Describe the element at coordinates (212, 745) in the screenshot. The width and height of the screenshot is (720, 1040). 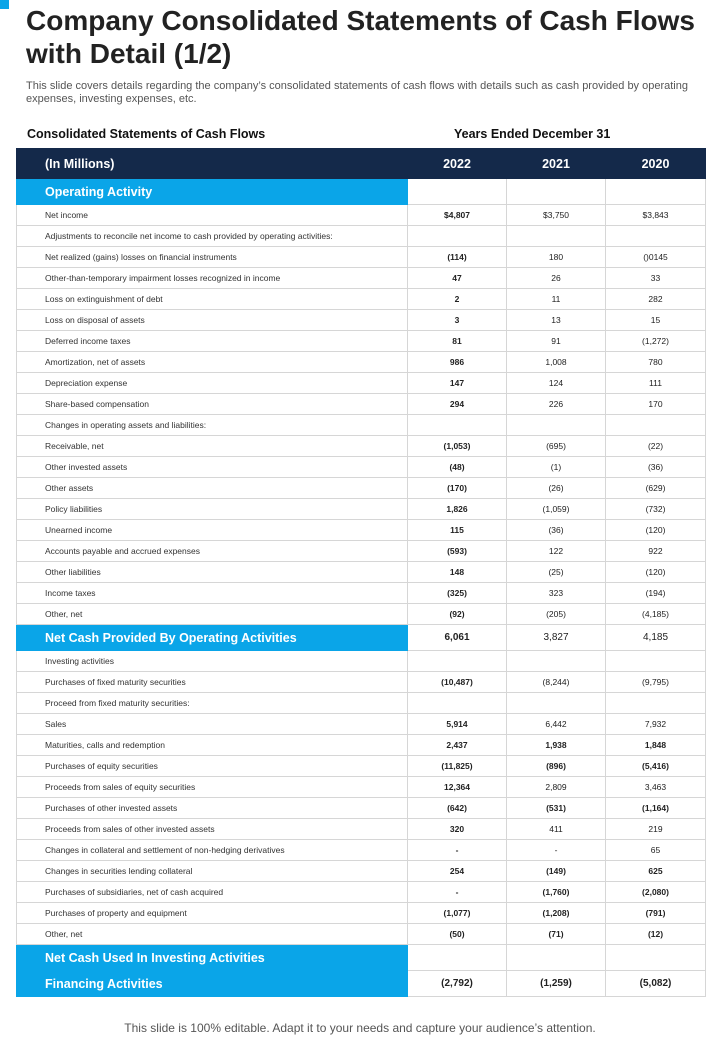
I see `row-label: Maturities, calls and redemption` at that location.